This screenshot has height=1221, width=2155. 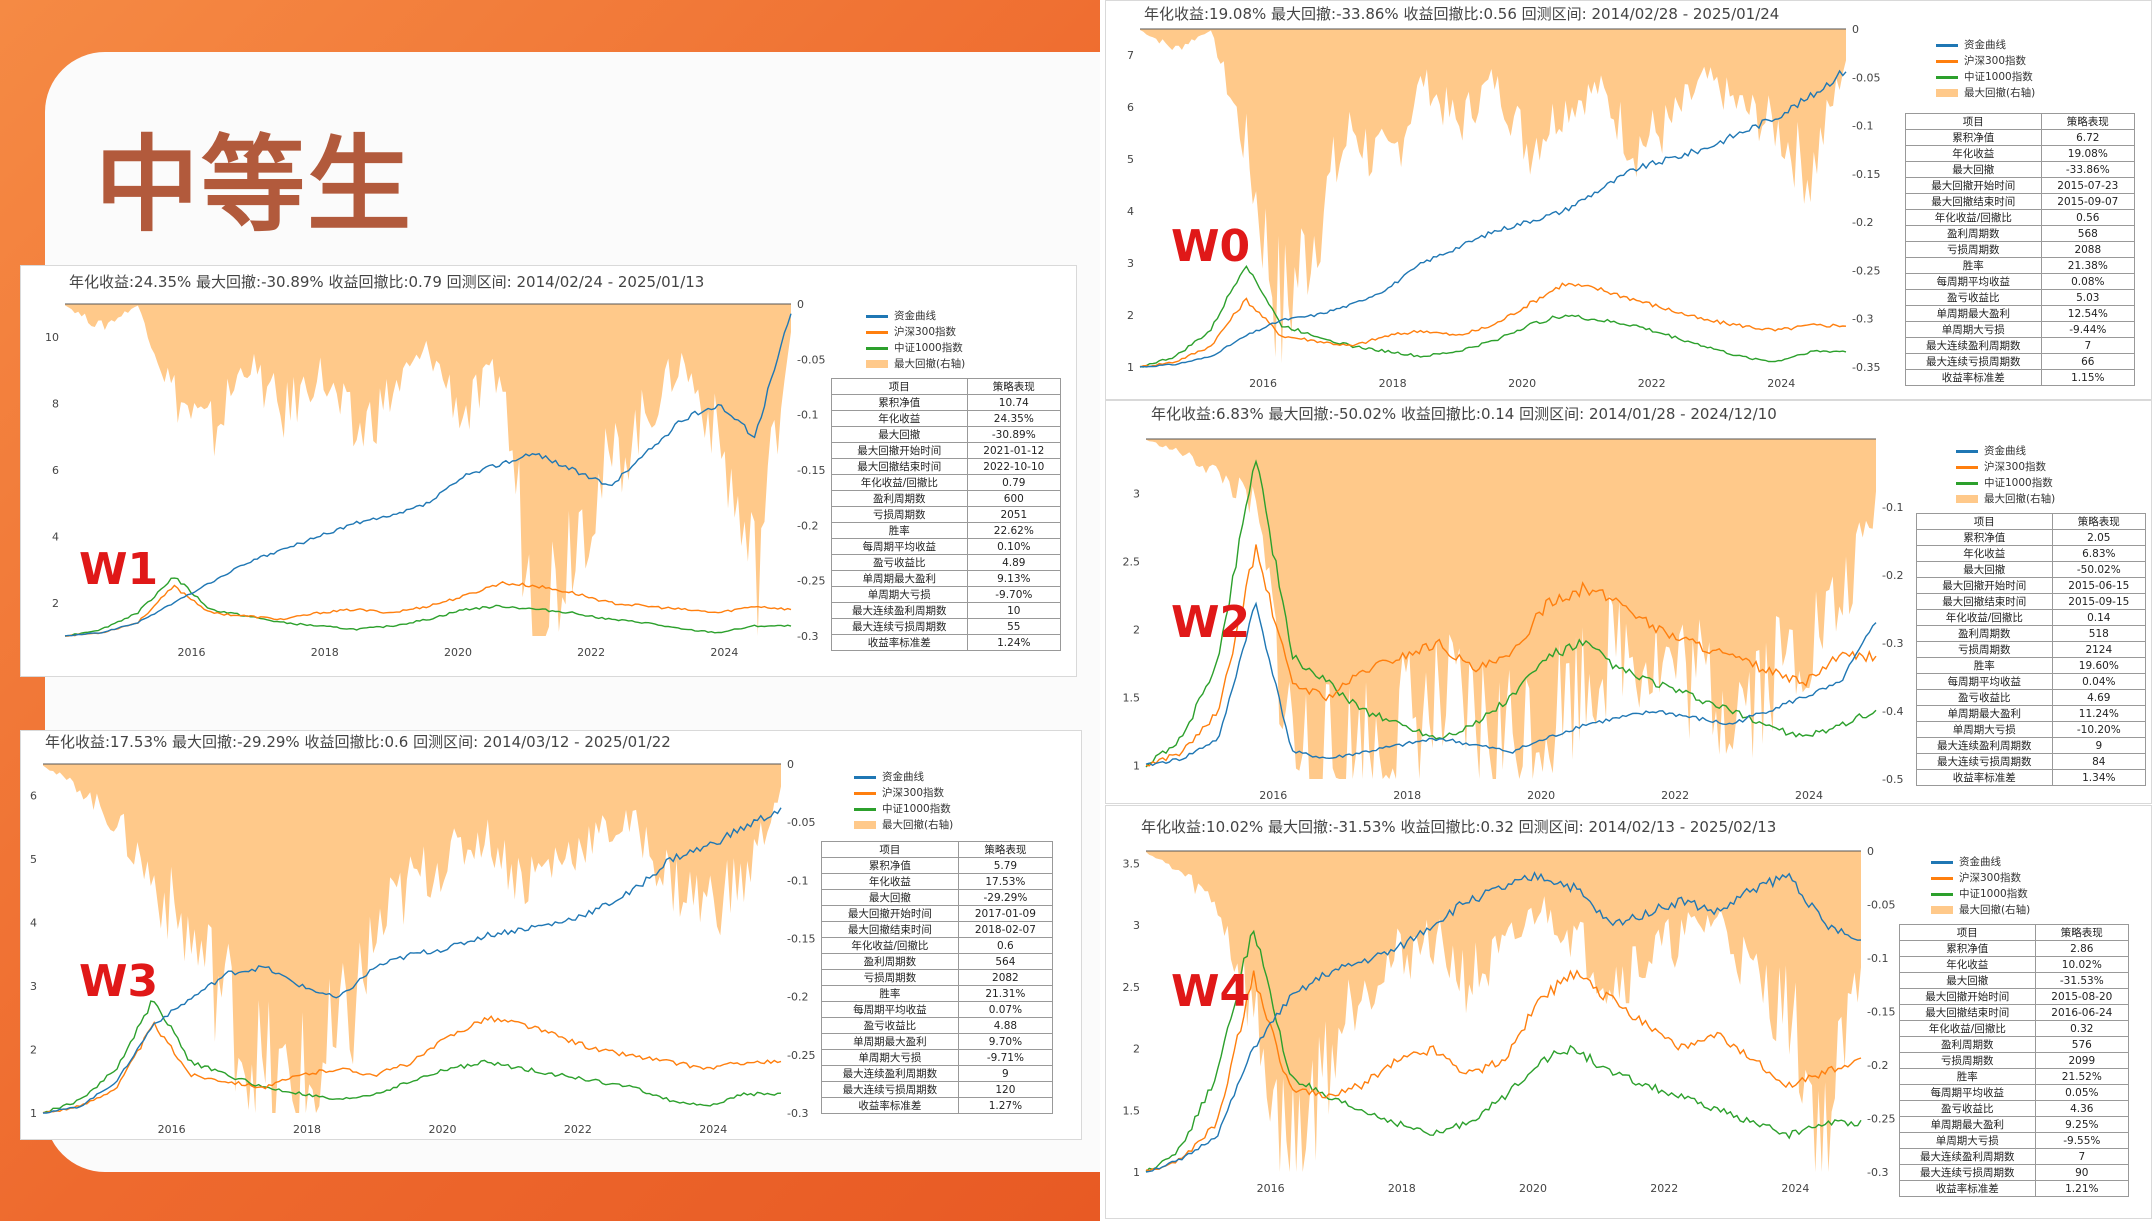 What do you see at coordinates (1990, 878) in the screenshot?
I see `legend-label: 沪深300指数` at bounding box center [1990, 878].